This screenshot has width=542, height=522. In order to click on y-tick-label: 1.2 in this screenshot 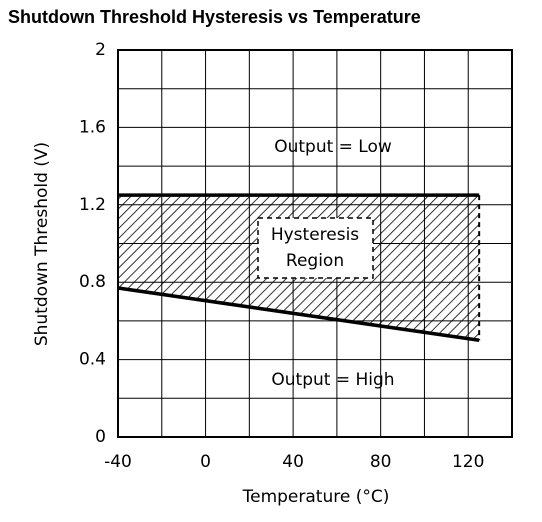, I will do `click(92, 205)`.